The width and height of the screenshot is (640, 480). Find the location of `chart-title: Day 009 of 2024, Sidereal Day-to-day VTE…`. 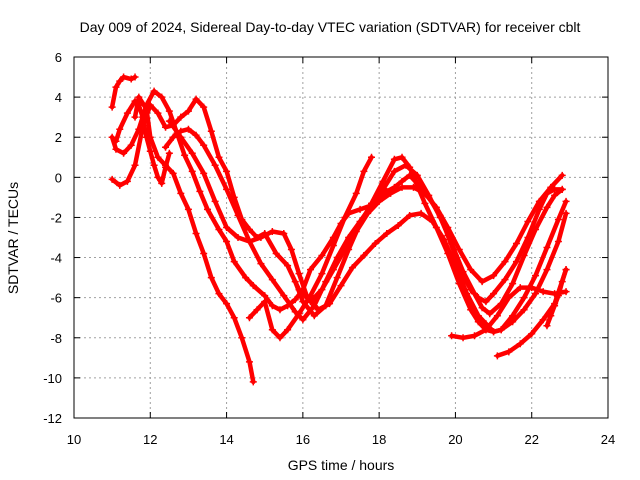

chart-title: Day 009 of 2024, Sidereal Day-to-day VTE… is located at coordinates (330, 27).